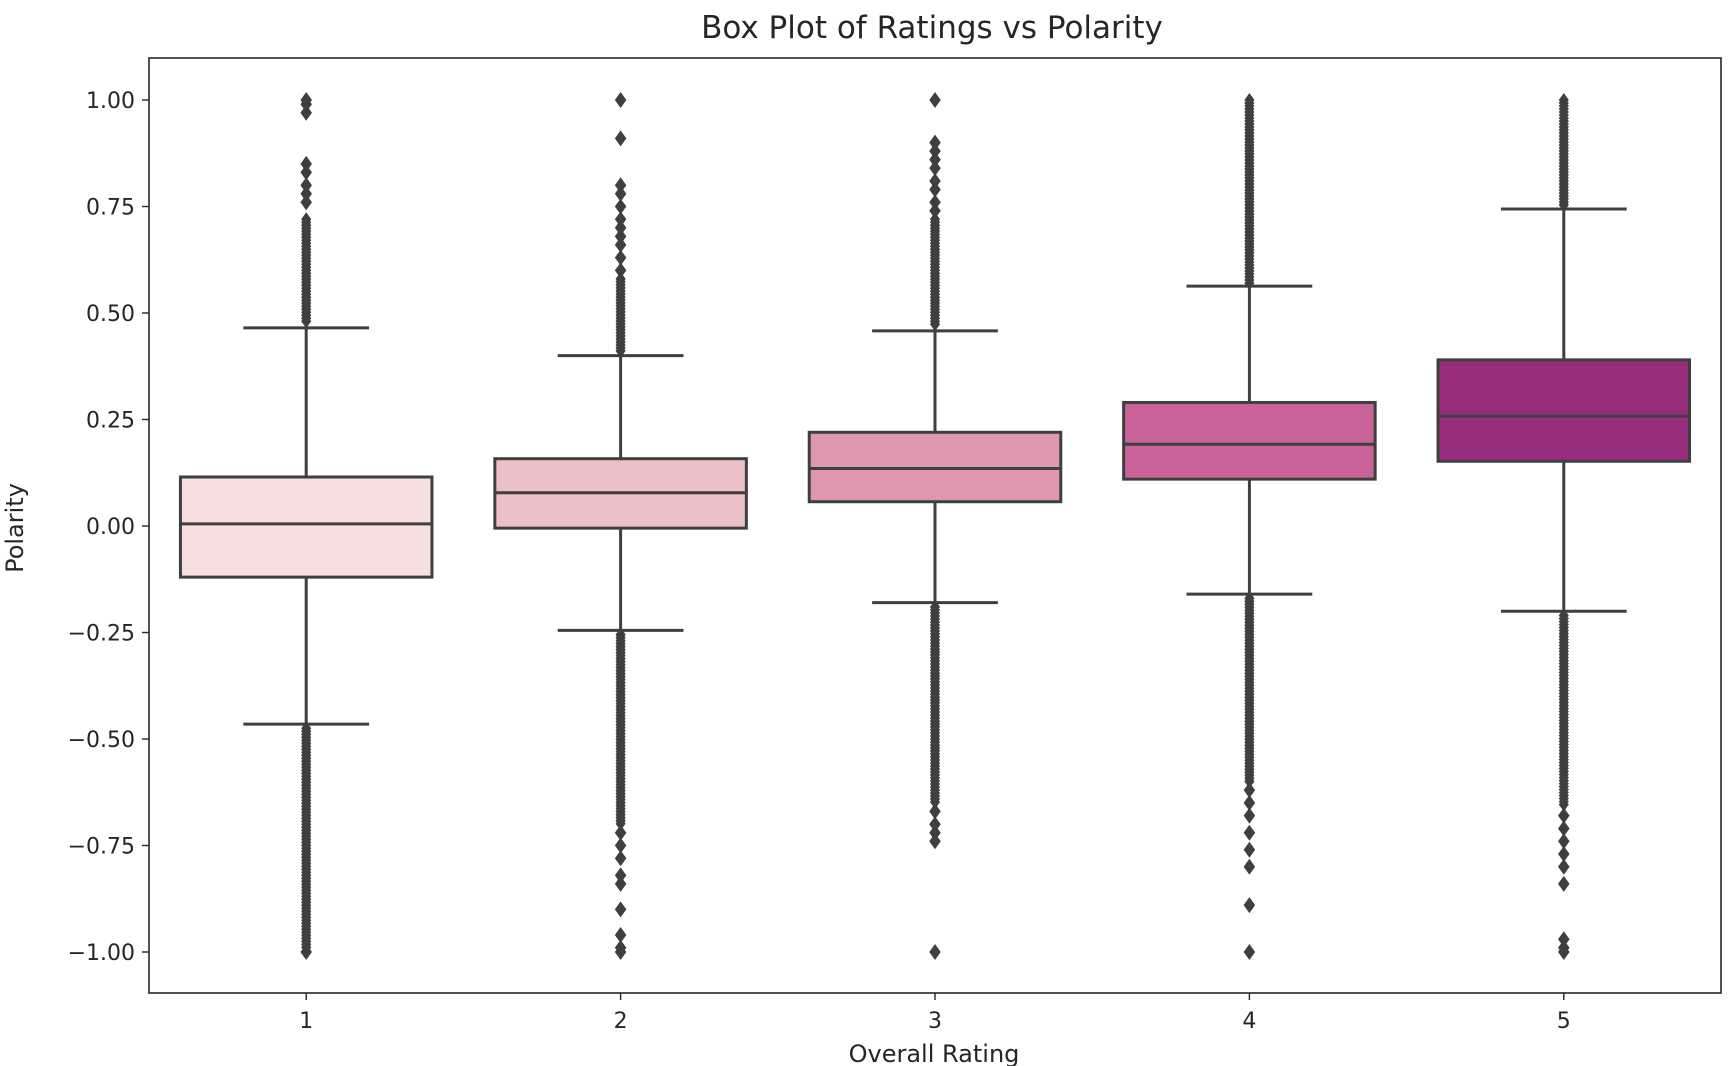  I want to click on x-tick-label: 1, so click(306, 1021).